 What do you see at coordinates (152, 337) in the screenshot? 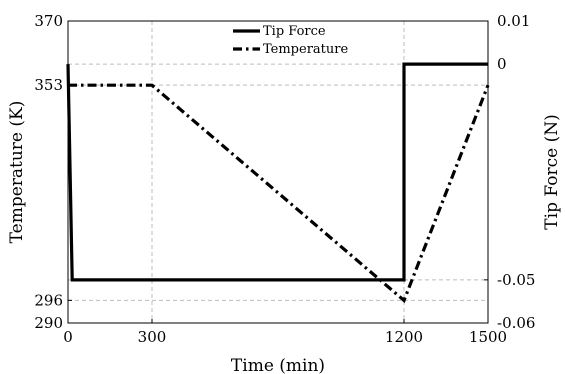
I see `x-tick-label: 300` at bounding box center [152, 337].